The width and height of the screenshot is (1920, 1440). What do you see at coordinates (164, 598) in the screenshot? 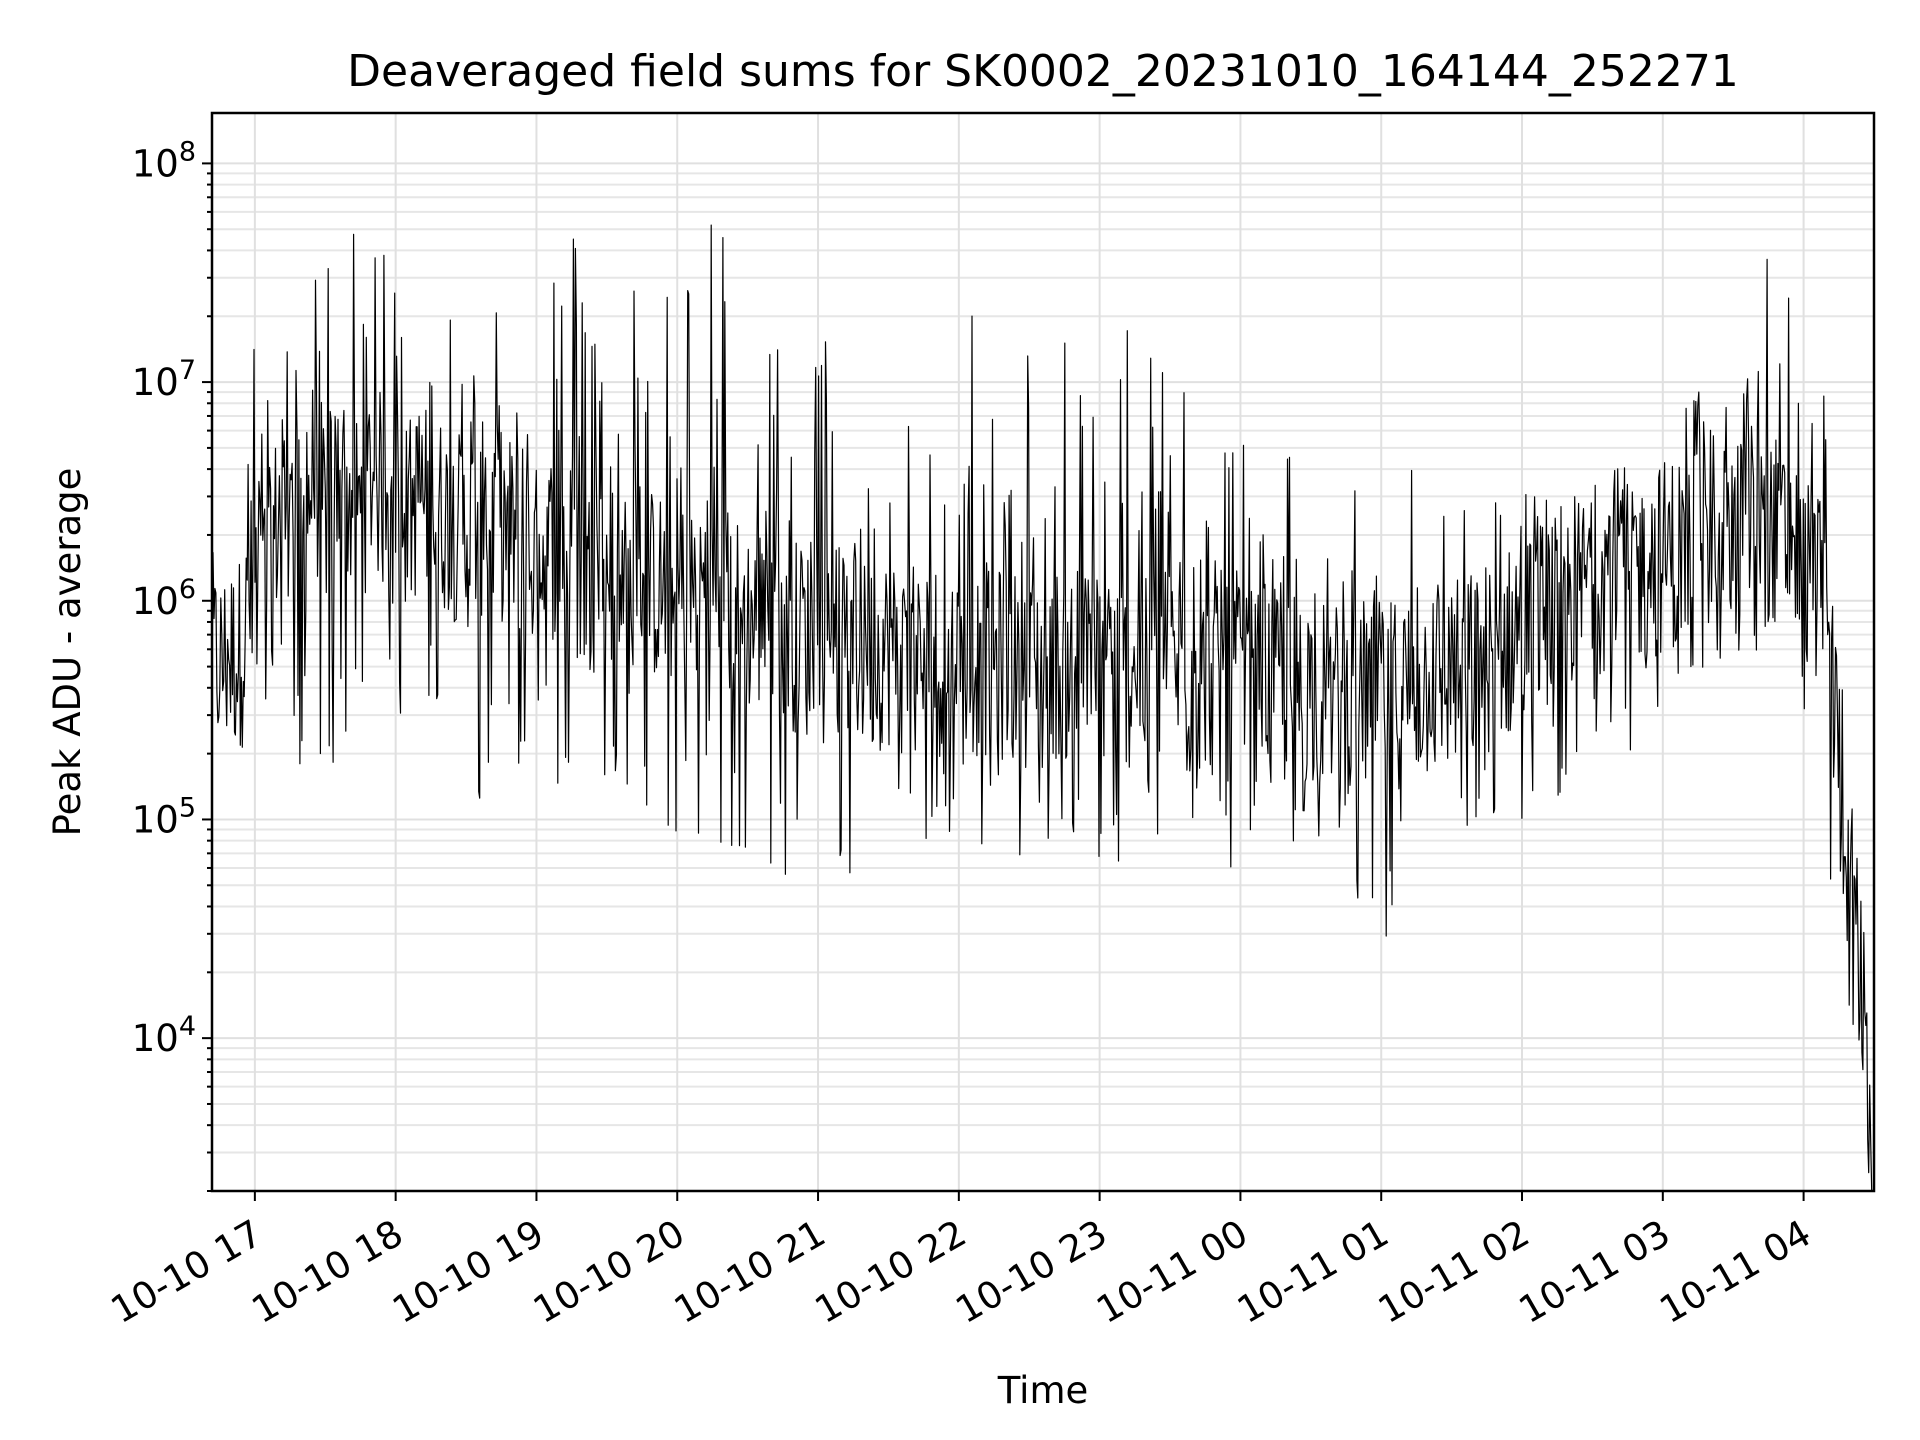
I see `y-tick-label: 10⁶` at bounding box center [164, 598].